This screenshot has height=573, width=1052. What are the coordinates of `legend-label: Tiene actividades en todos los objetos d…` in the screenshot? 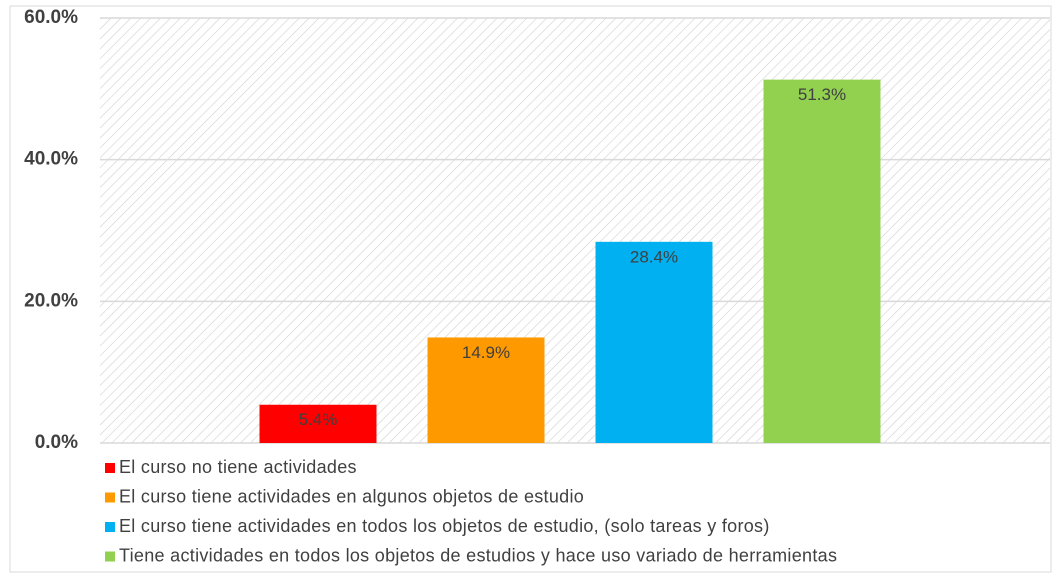 It's located at (478, 555).